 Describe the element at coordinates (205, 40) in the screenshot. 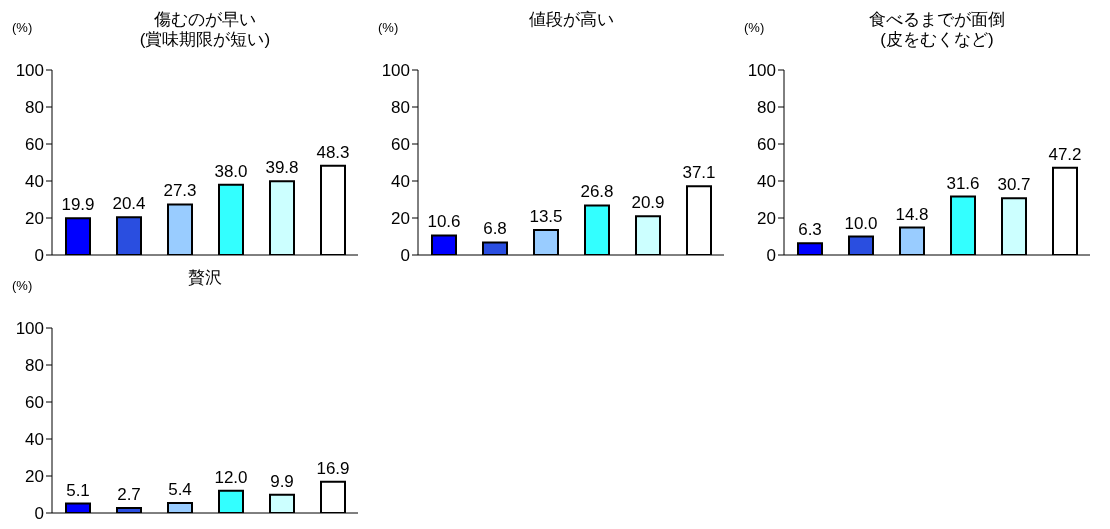

I see `chart-subtitle: (賞味期限が短い)` at that location.